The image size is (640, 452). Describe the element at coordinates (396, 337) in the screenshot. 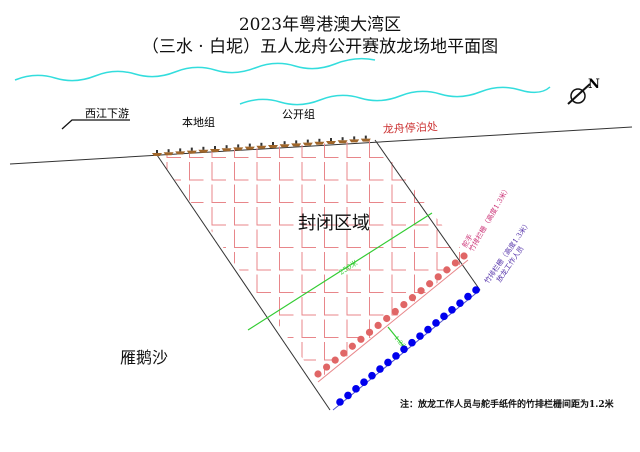

I see `gap-measure-line` at that location.